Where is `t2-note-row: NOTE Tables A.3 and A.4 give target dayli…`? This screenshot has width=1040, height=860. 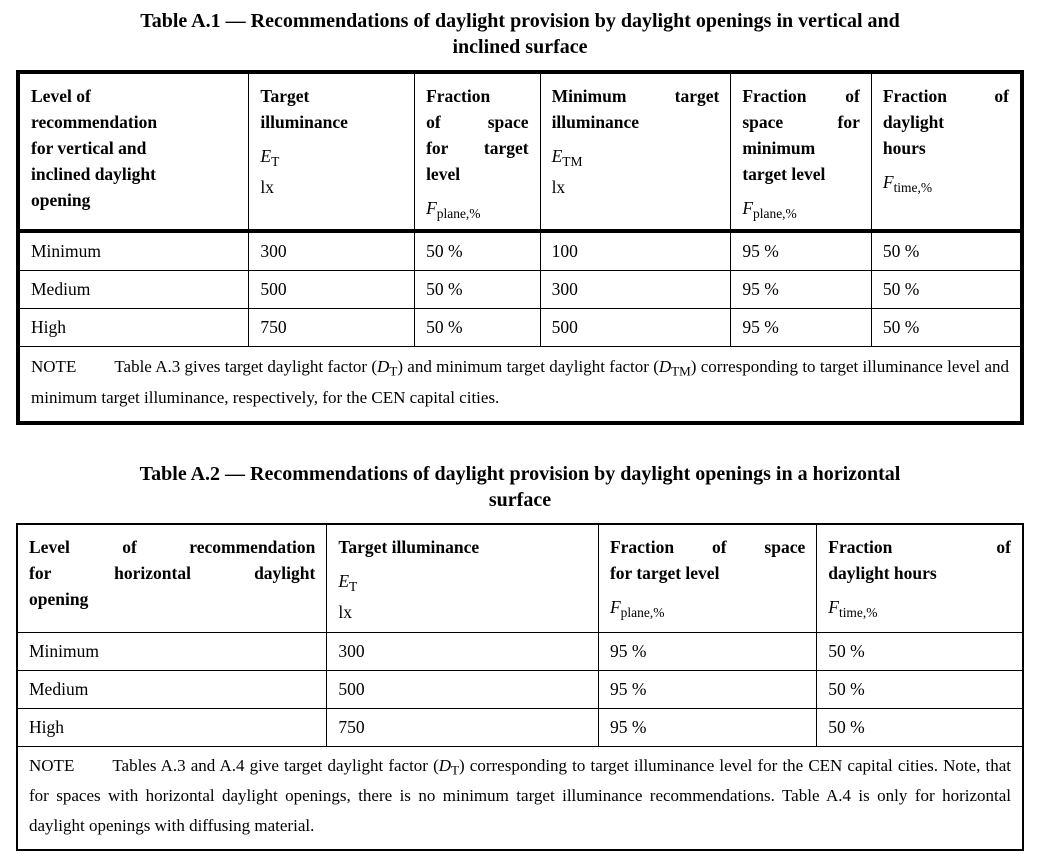
t2-note-row: NOTE Tables A.3 and A.4 give target dayli… is located at coordinates (520, 798).